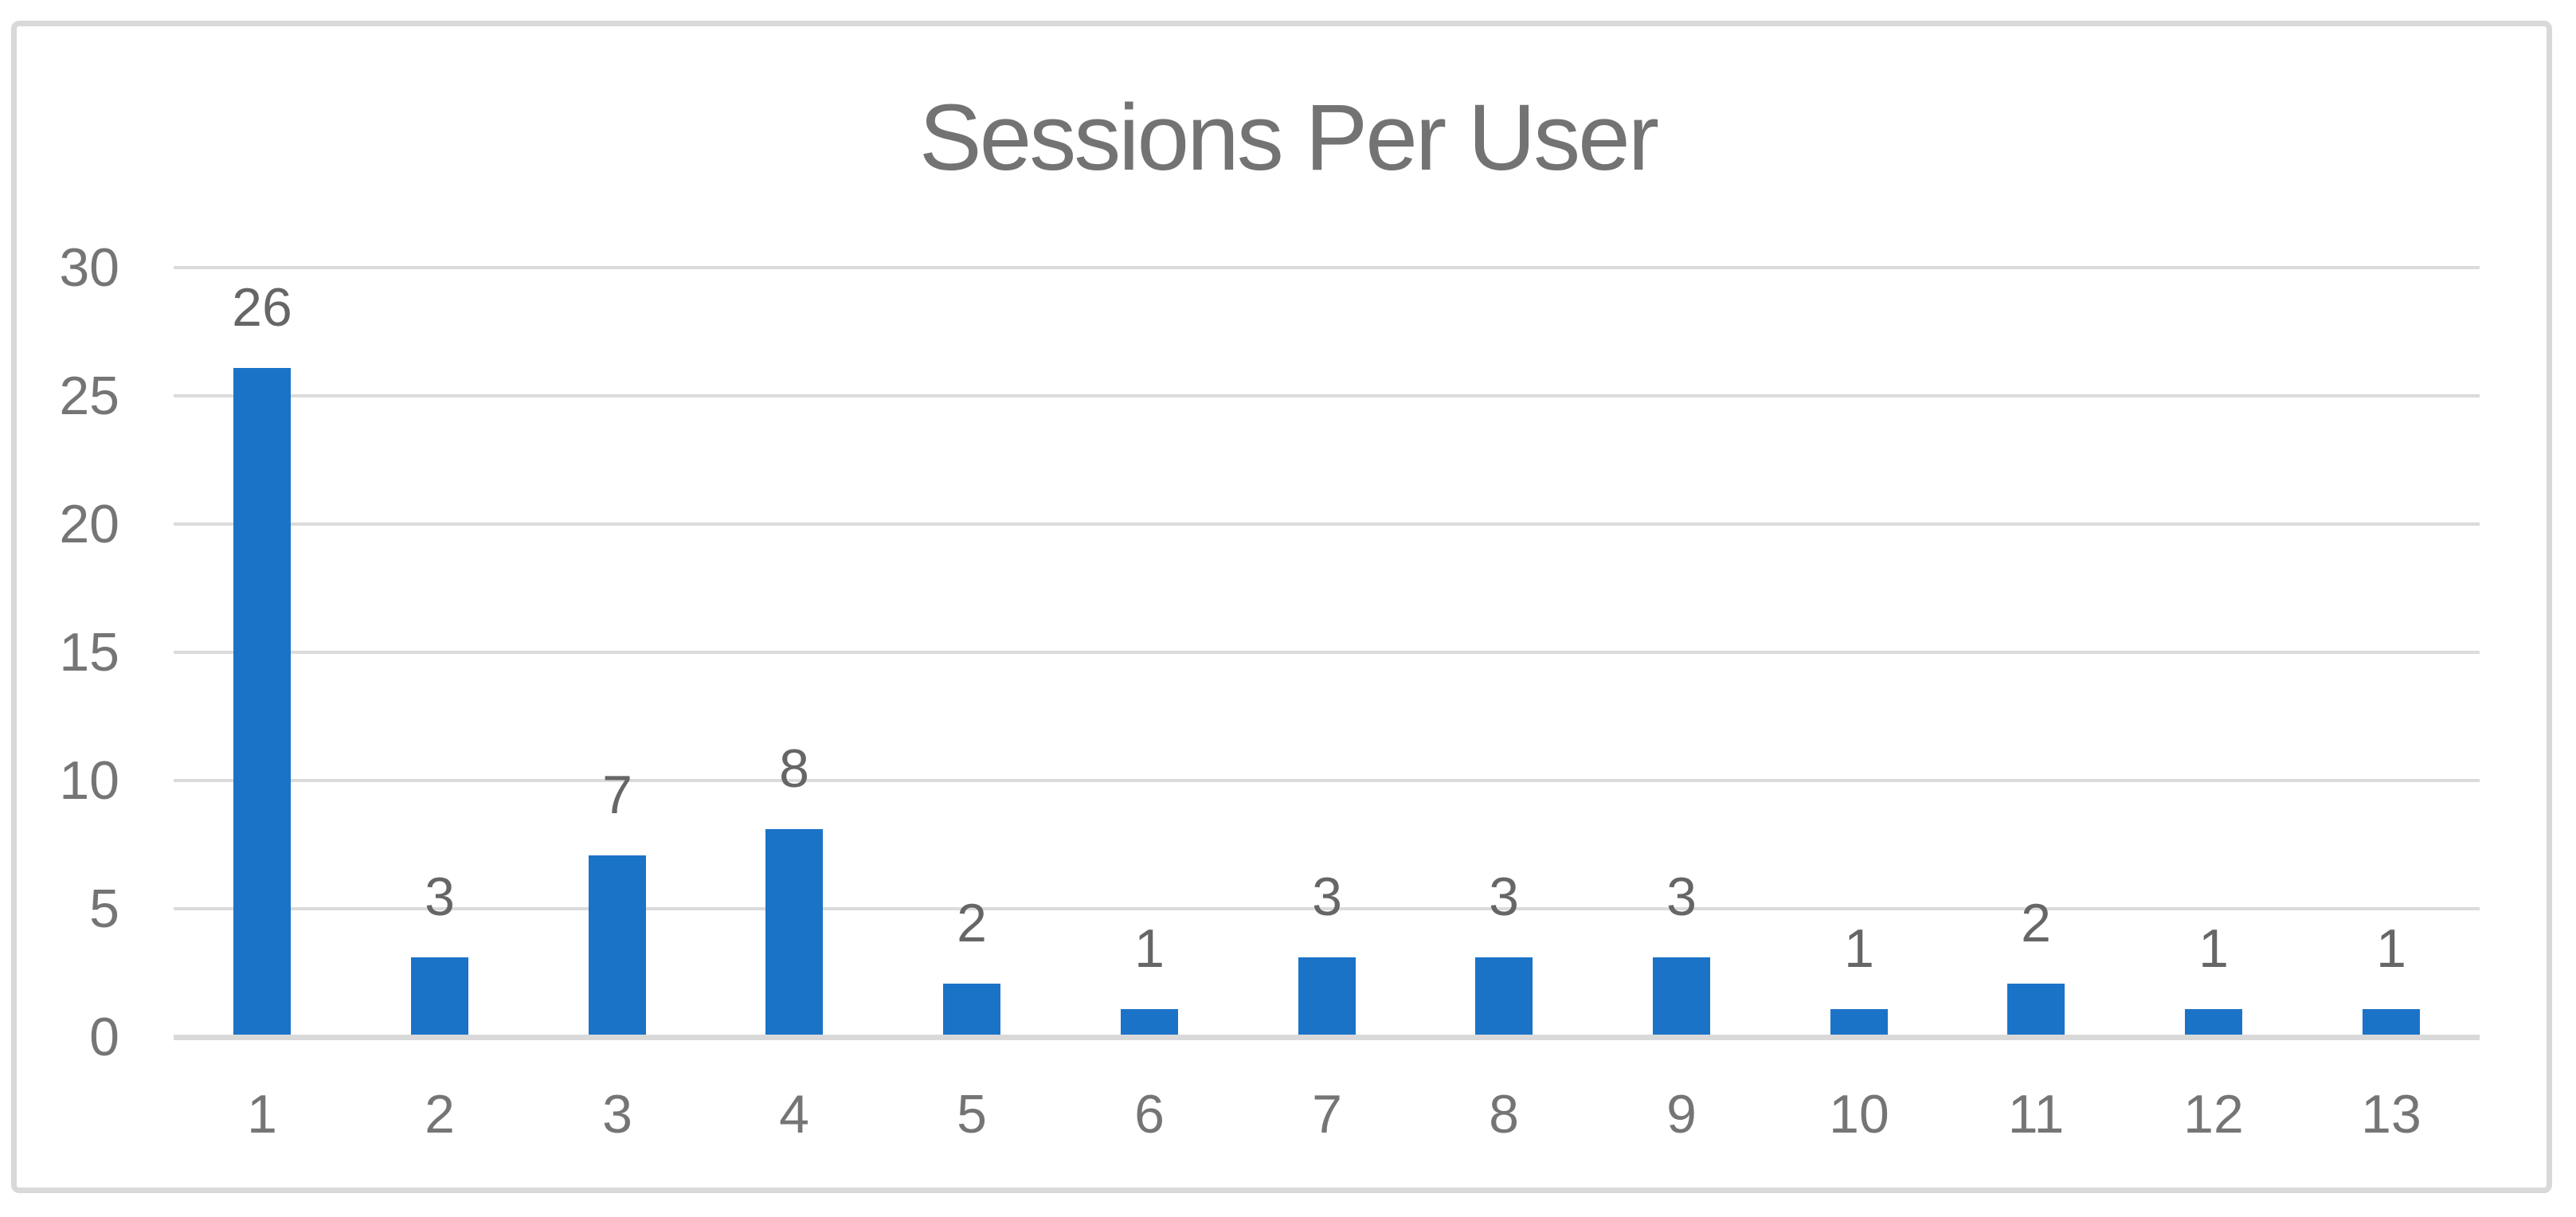 This screenshot has height=1217, width=2576. Describe the element at coordinates (972, 1114) in the screenshot. I see `x-axis-tick-label-5: 5` at that location.